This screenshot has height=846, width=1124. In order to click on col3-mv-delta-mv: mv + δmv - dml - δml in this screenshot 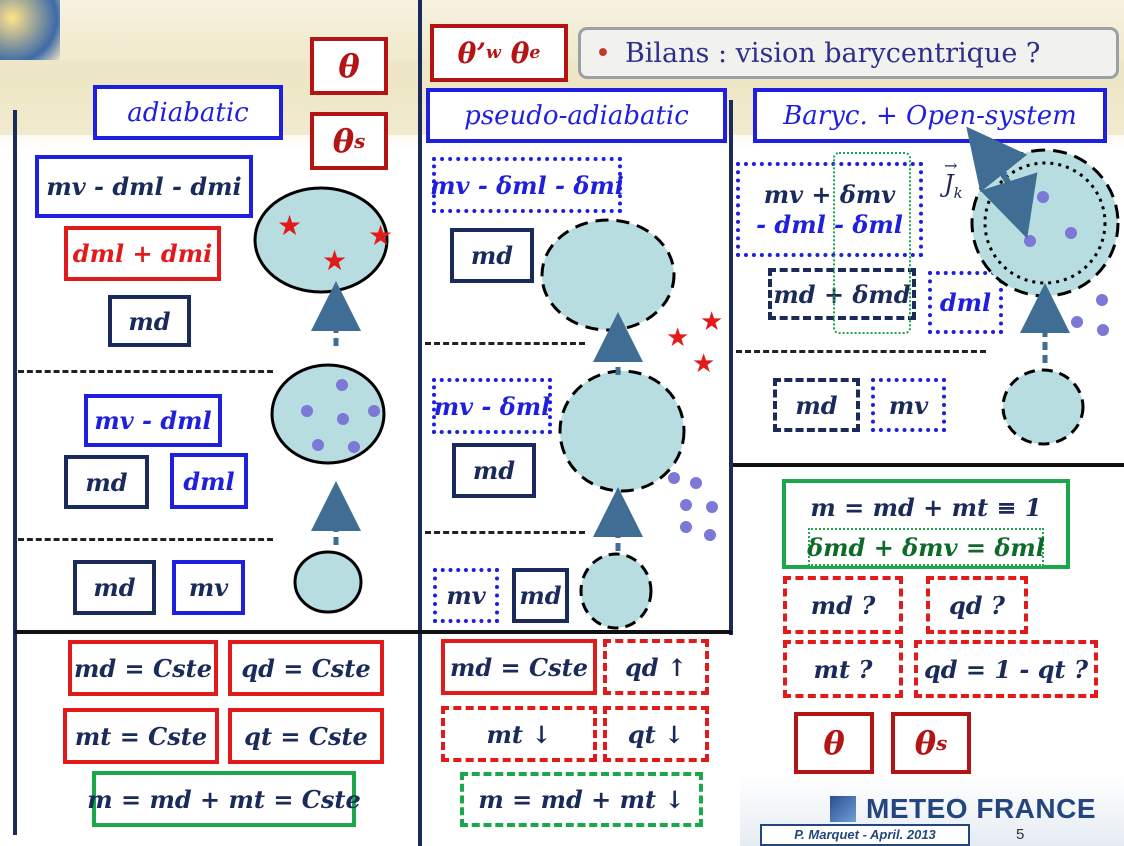, I will do `click(829, 209)`.